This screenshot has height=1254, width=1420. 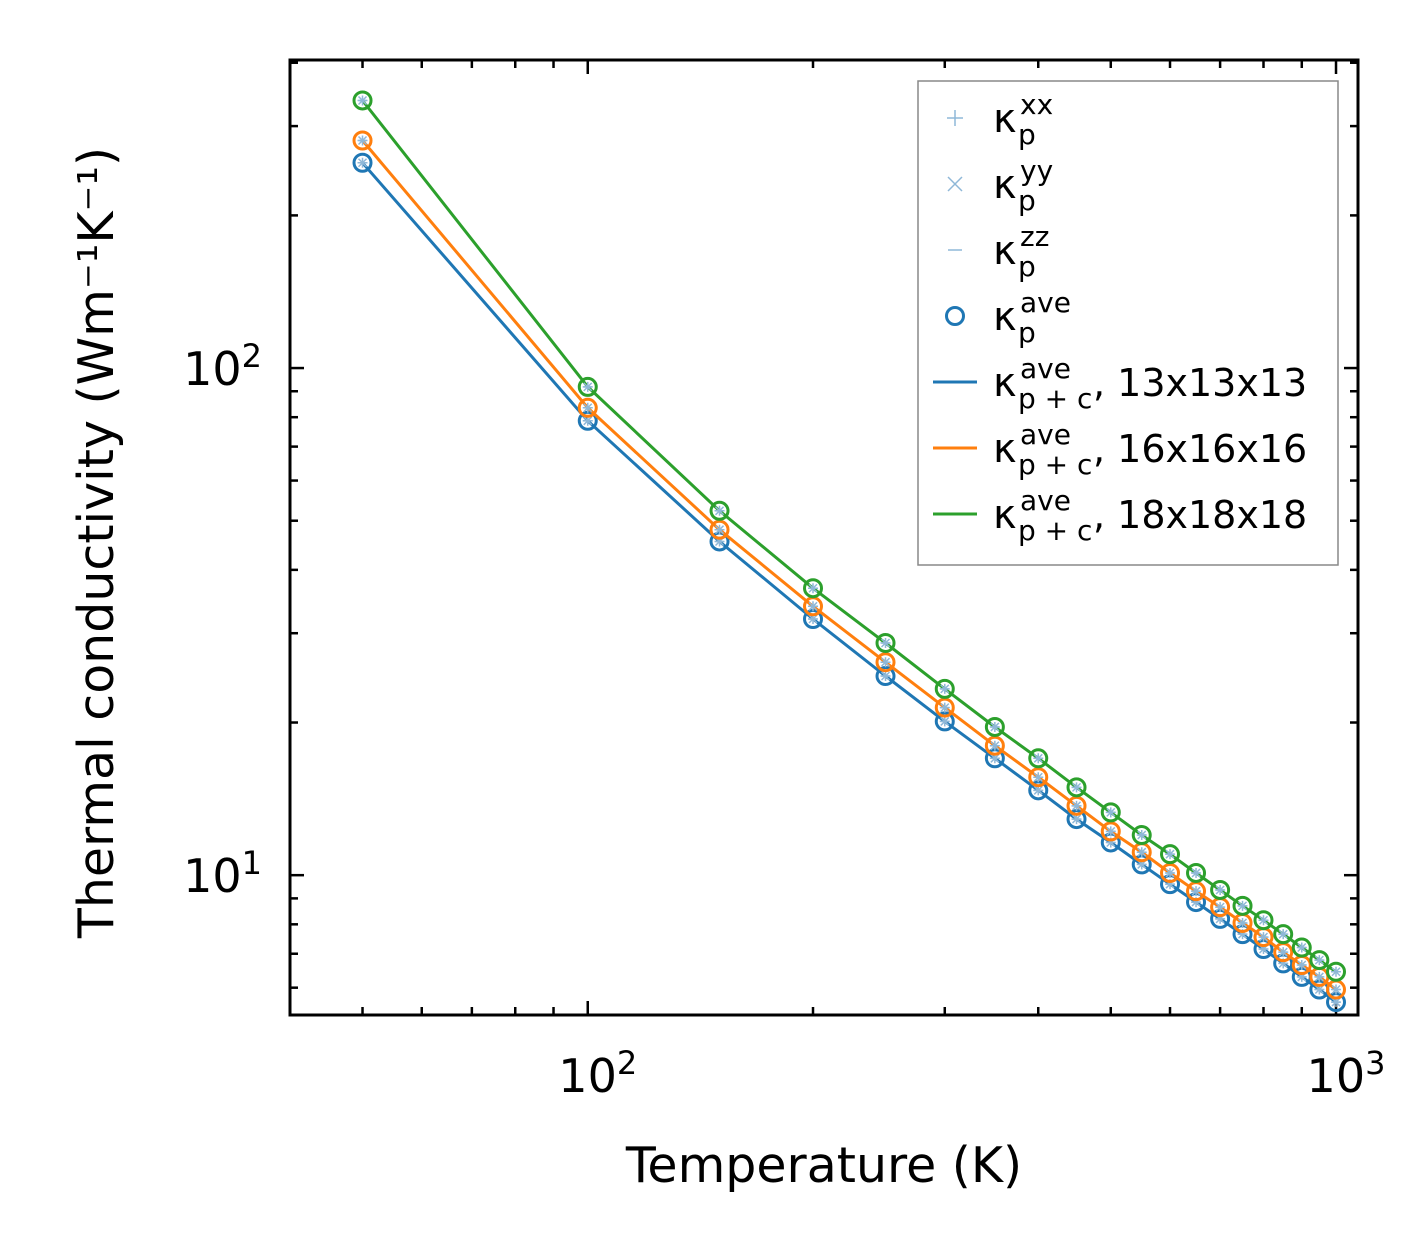 What do you see at coordinates (1150, 449) in the screenshot?
I see `legend-label: κ ave p + c, 16x16x16` at bounding box center [1150, 449].